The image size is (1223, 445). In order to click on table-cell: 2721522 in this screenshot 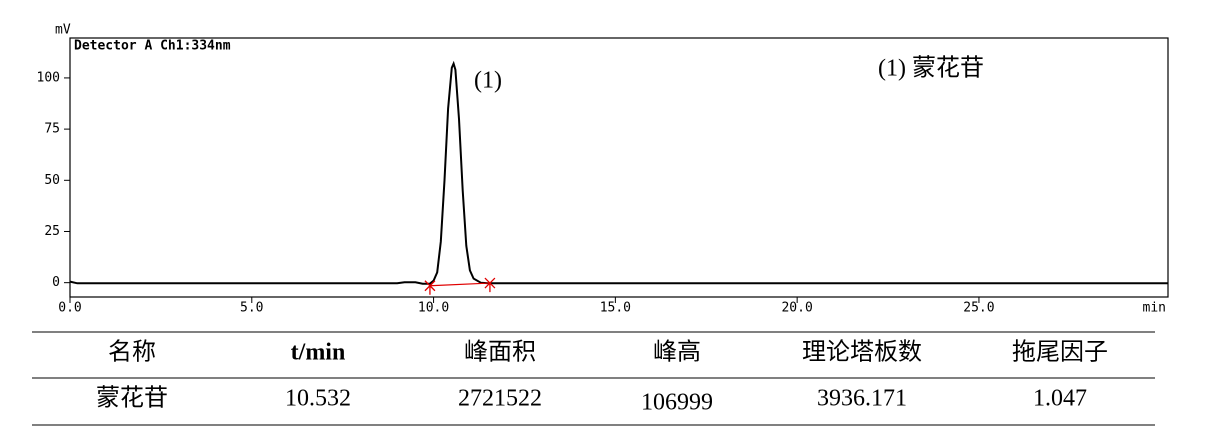, I will do `click(500, 399)`.